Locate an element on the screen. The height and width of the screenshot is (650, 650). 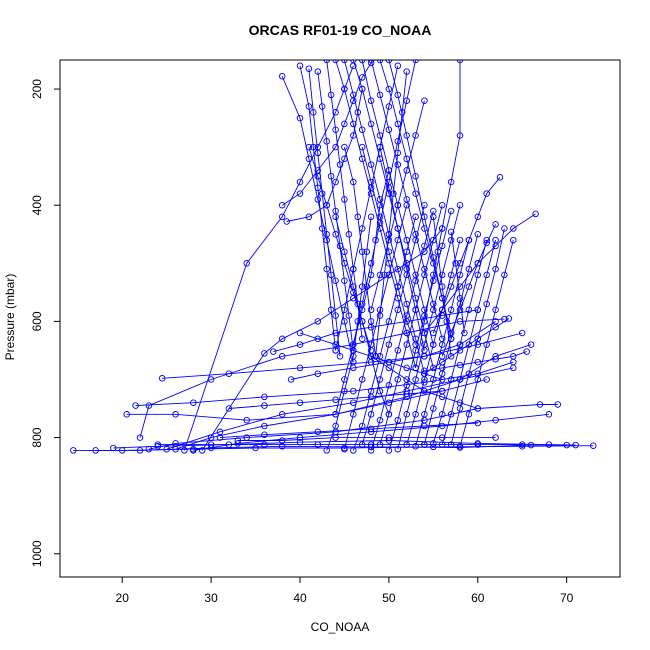
x-tick-label: 60 is located at coordinates (478, 598).